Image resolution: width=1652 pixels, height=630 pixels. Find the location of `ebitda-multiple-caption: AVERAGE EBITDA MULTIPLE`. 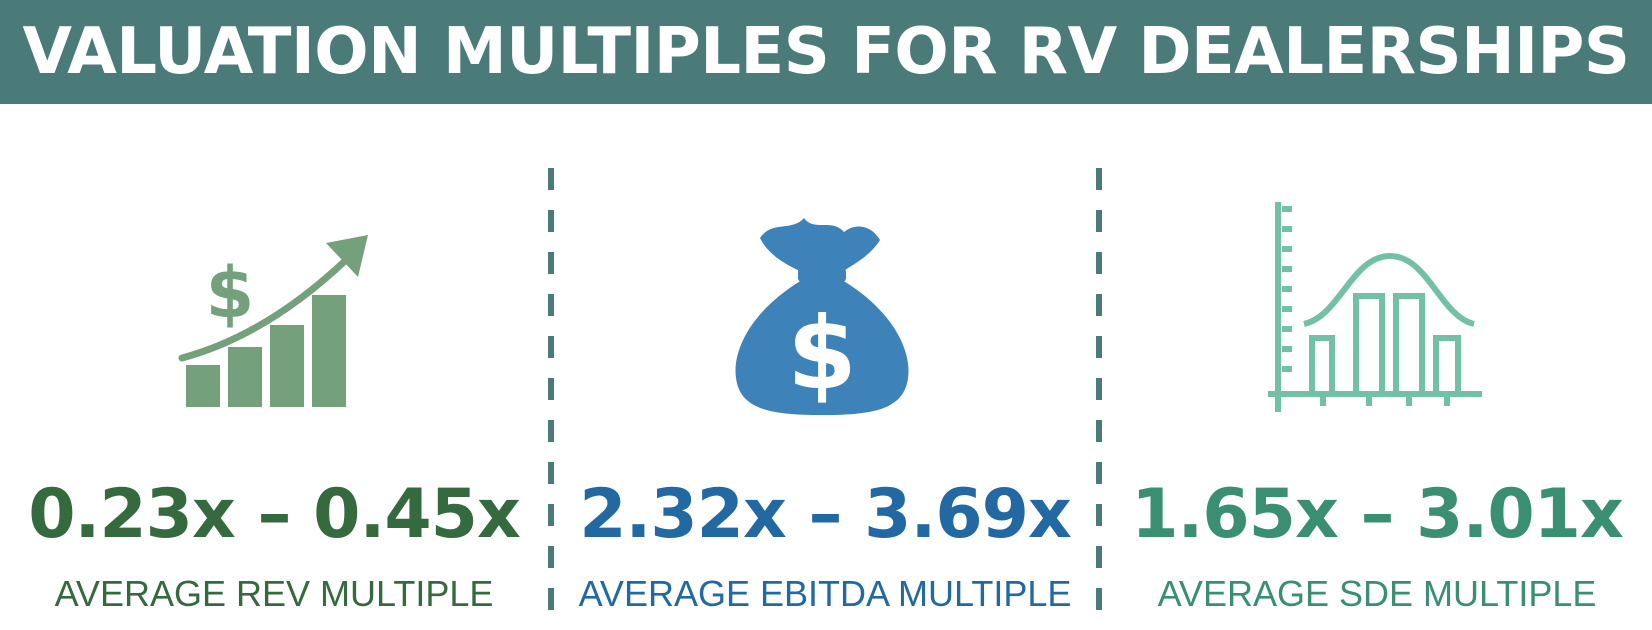

ebitda-multiple-caption: AVERAGE EBITDA MULTIPLE is located at coordinates (825, 593).